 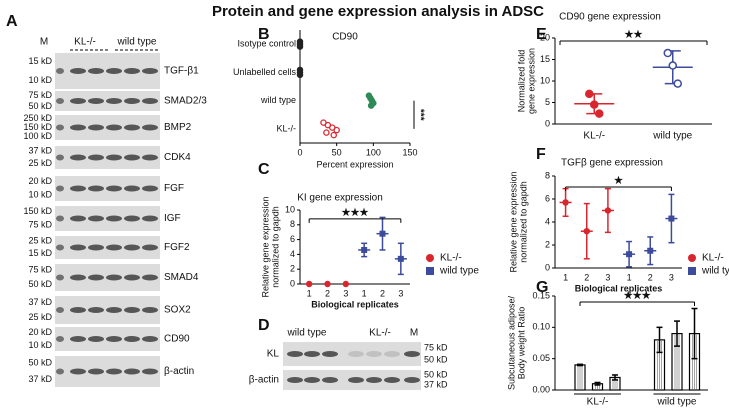 What do you see at coordinates (266, 44) in the screenshot?
I see `category-label: Isotype control` at bounding box center [266, 44].